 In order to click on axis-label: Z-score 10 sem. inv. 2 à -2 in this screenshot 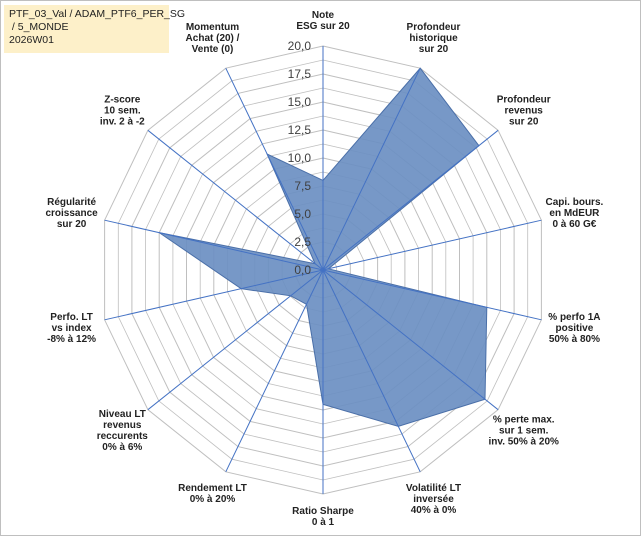, I will do `click(122, 111)`.